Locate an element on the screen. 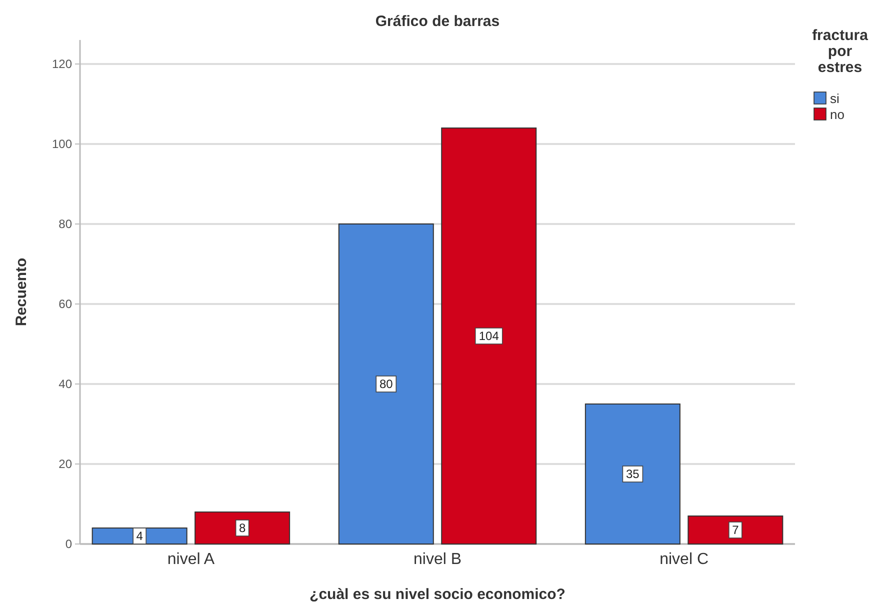 This screenshot has width=886, height=615. legend-title: fractura por estres is located at coordinates (840, 51).